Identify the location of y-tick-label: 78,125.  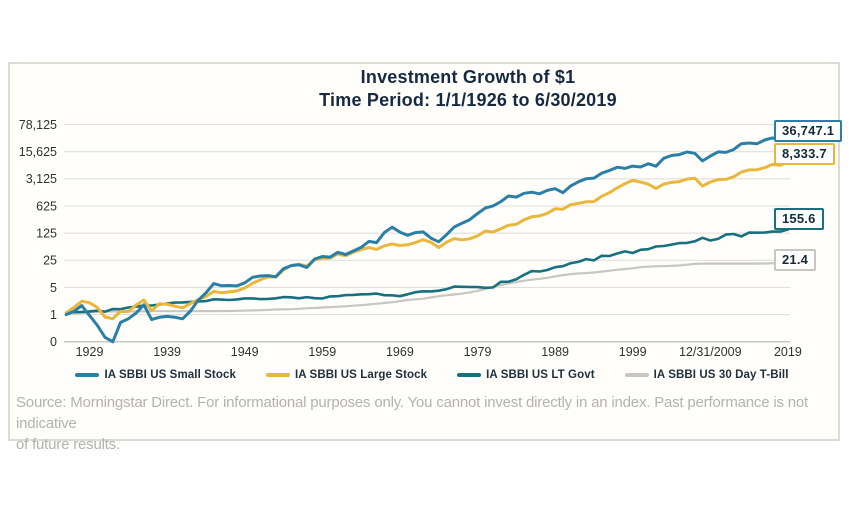
(38, 125).